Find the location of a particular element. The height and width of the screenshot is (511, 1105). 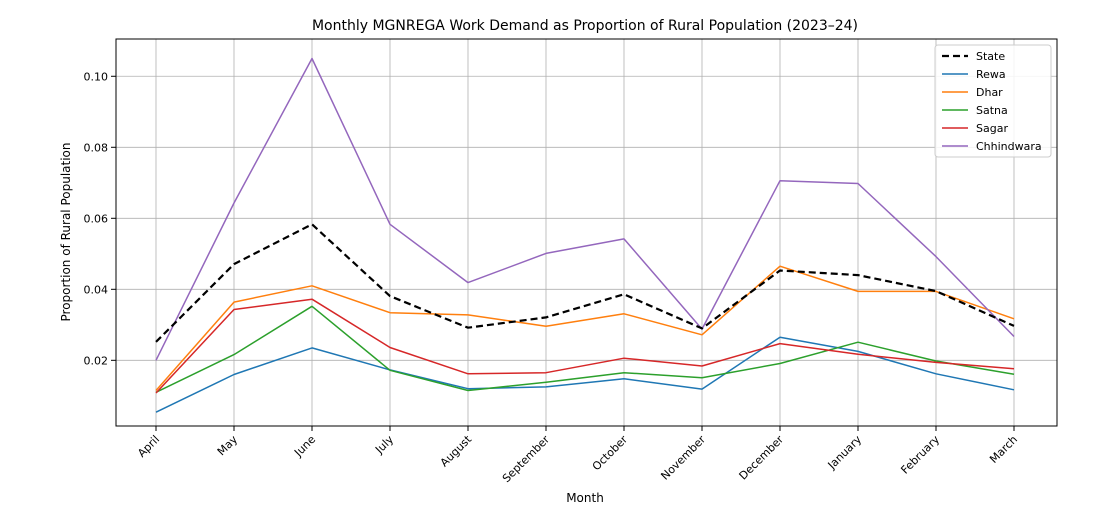

x-tick-label: January is located at coordinates (845, 453).